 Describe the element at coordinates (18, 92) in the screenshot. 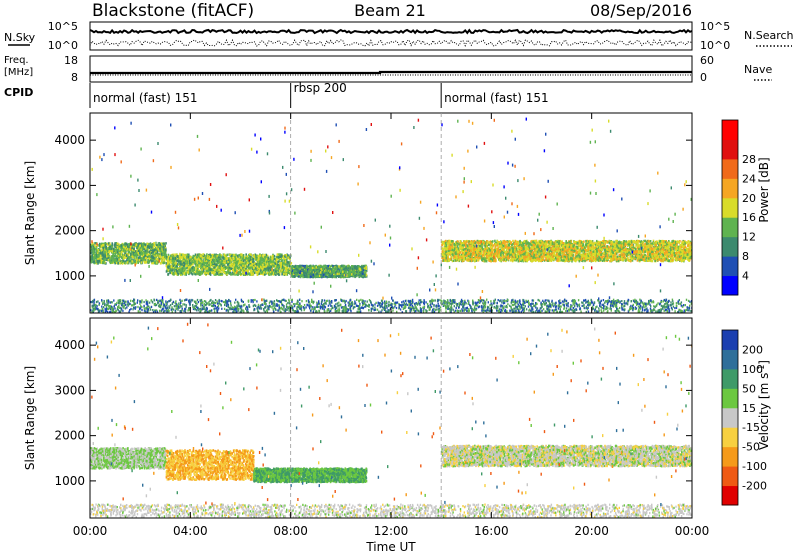

I see `cpid-label: CPID` at that location.